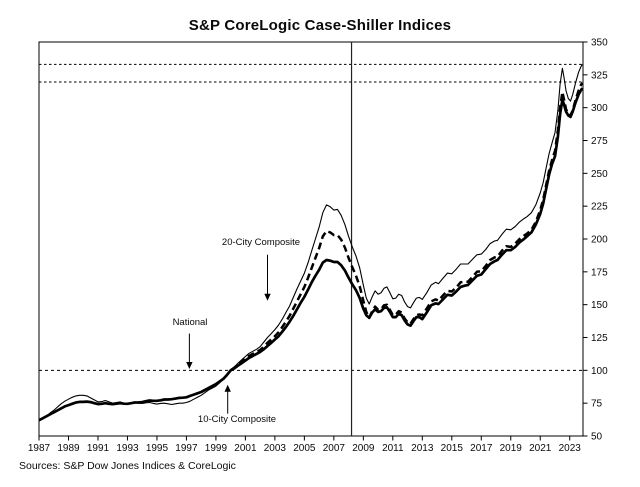  I want to click on x-tick-label: 2001, so click(245, 448).